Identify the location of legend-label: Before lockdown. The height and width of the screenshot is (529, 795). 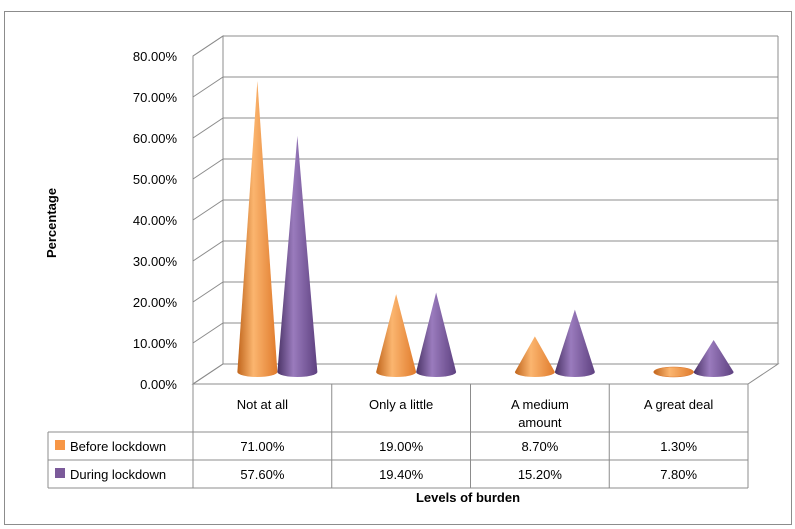
(118, 446).